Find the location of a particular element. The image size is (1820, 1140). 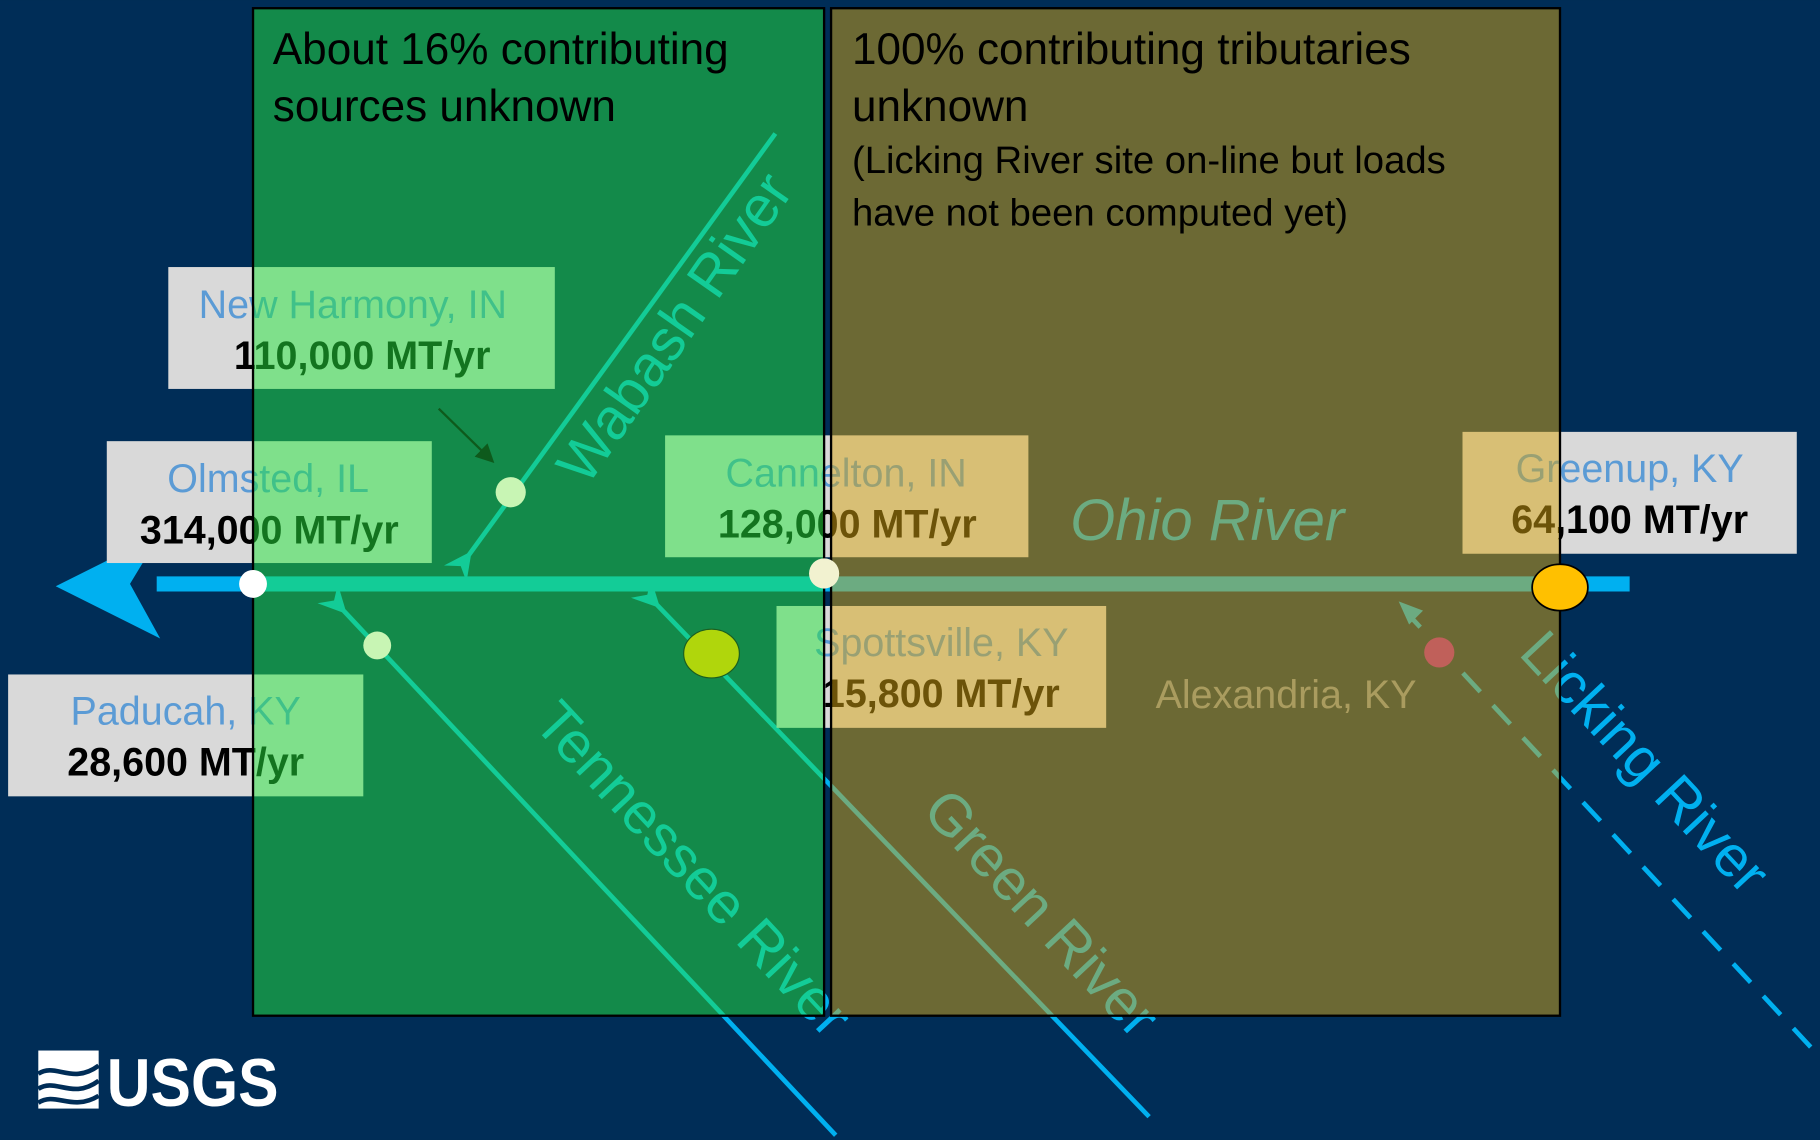

panel-text: 100% contributing tributaries is located at coordinates (1131, 49).